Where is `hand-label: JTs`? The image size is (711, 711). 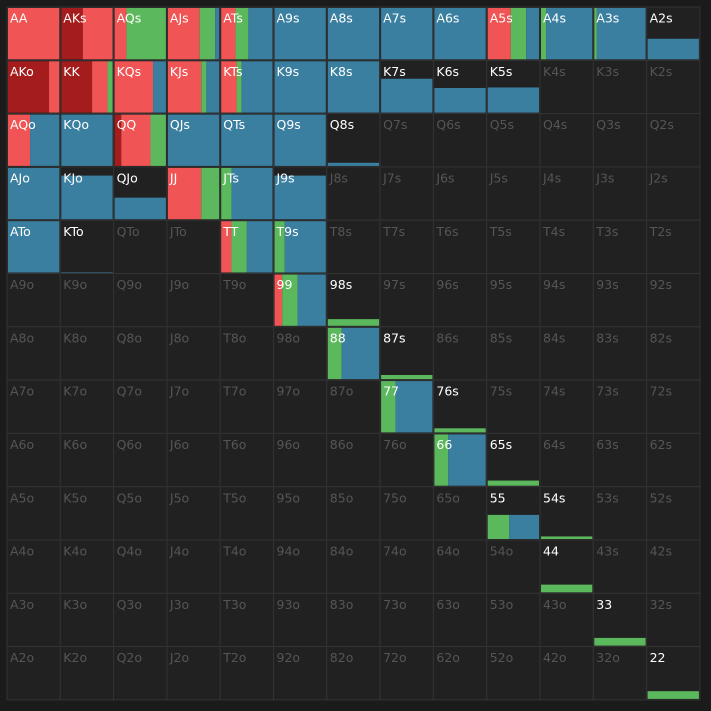
hand-label: JTs is located at coordinates (230, 177).